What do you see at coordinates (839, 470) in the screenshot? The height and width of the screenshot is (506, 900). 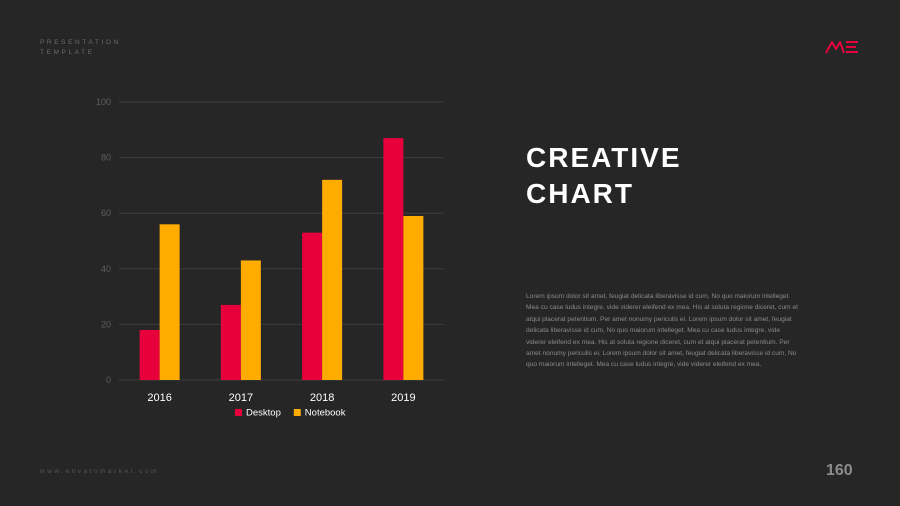 I see `page-number: 160` at bounding box center [839, 470].